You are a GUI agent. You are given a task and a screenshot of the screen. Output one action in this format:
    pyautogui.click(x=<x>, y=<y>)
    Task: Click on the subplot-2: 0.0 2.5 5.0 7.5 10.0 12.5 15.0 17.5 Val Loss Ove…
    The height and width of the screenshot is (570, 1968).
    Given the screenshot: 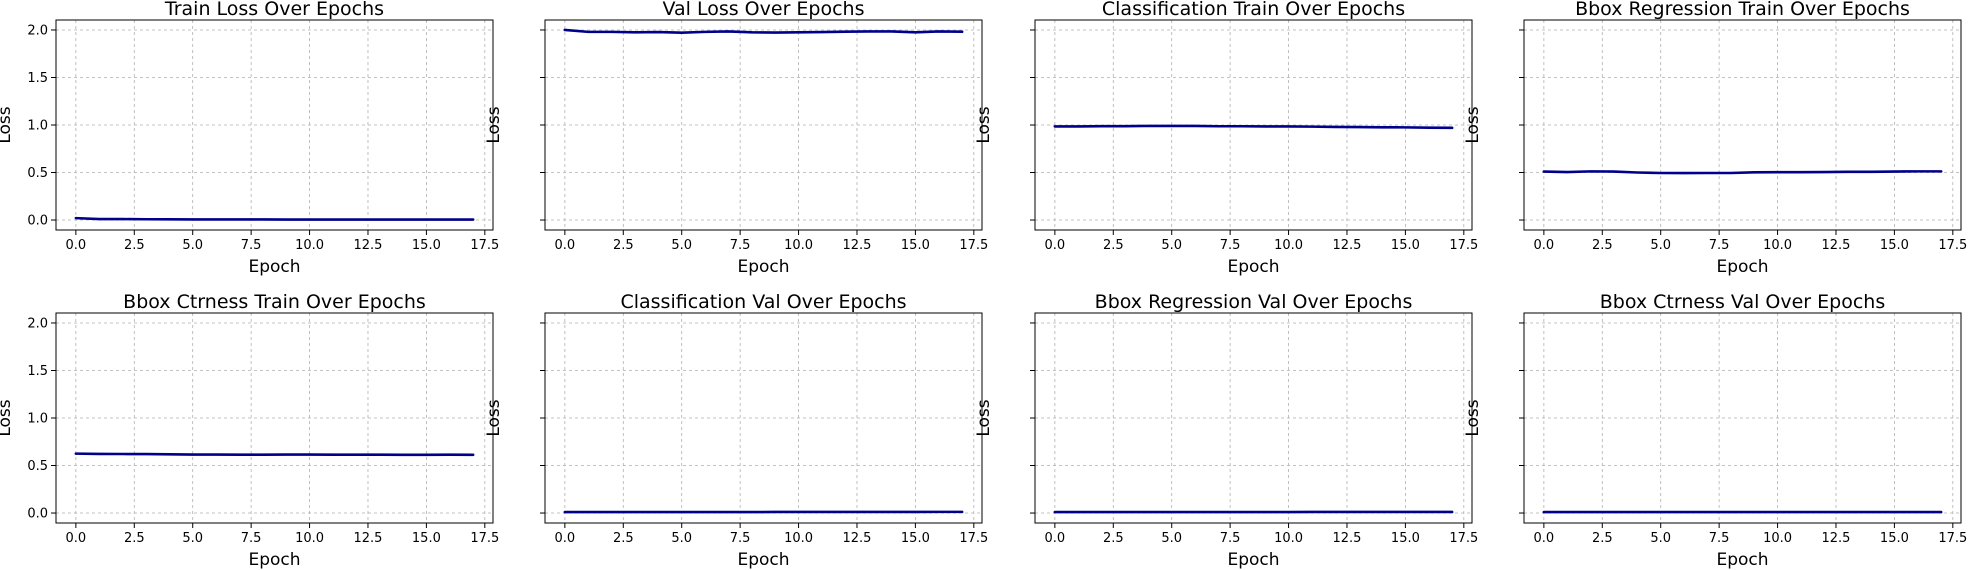 What is the action you would take?
    pyautogui.click(x=736, y=138)
    